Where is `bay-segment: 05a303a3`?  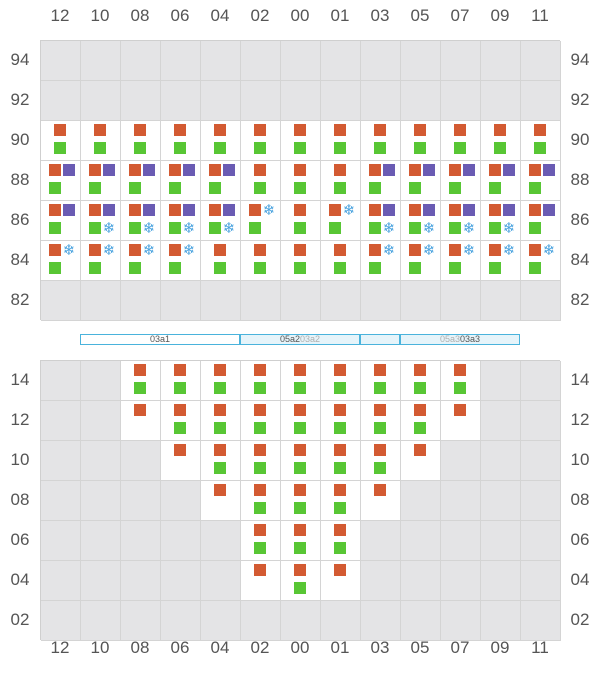 bay-segment: 05a303a3 is located at coordinates (460, 339).